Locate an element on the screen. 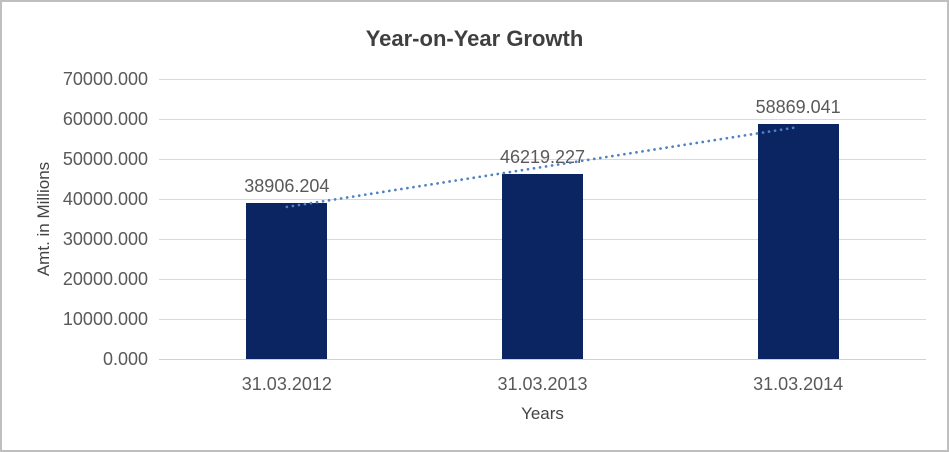 This screenshot has width=949, height=452. y-axis-tick-label: 30000.000 is located at coordinates (105, 239).